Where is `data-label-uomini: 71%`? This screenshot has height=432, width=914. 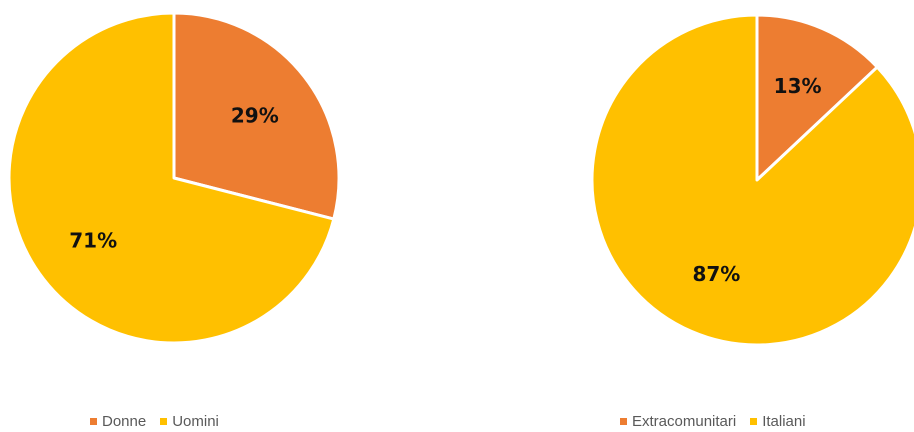 data-label-uomini: 71% is located at coordinates (93, 241).